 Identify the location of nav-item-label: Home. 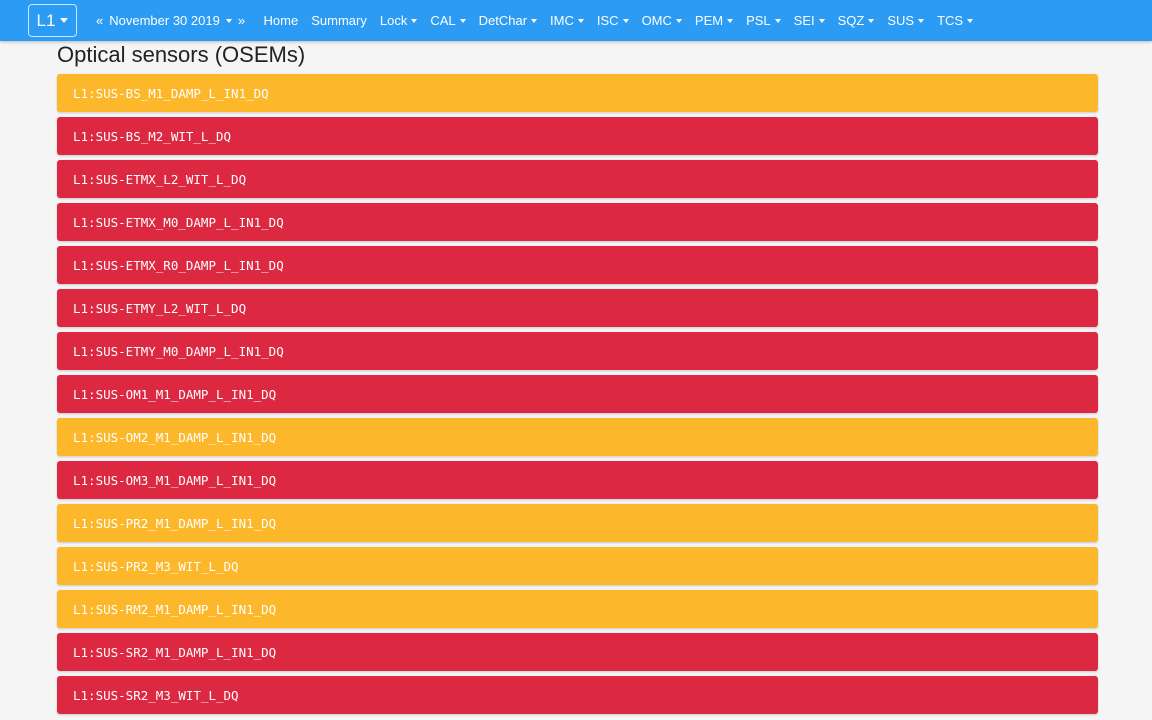
(281, 20).